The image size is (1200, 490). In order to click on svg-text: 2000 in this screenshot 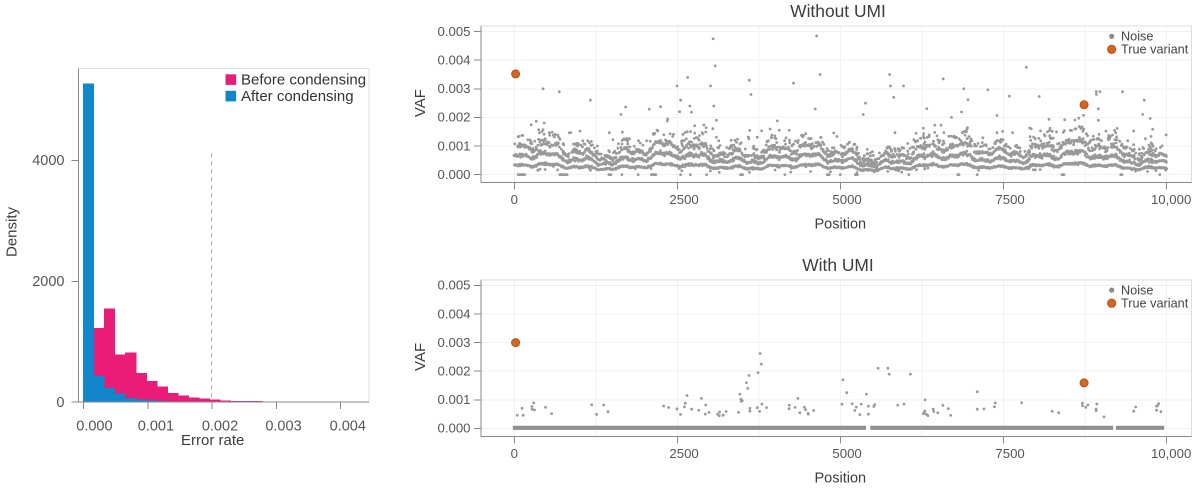, I will do `click(48, 282)`.